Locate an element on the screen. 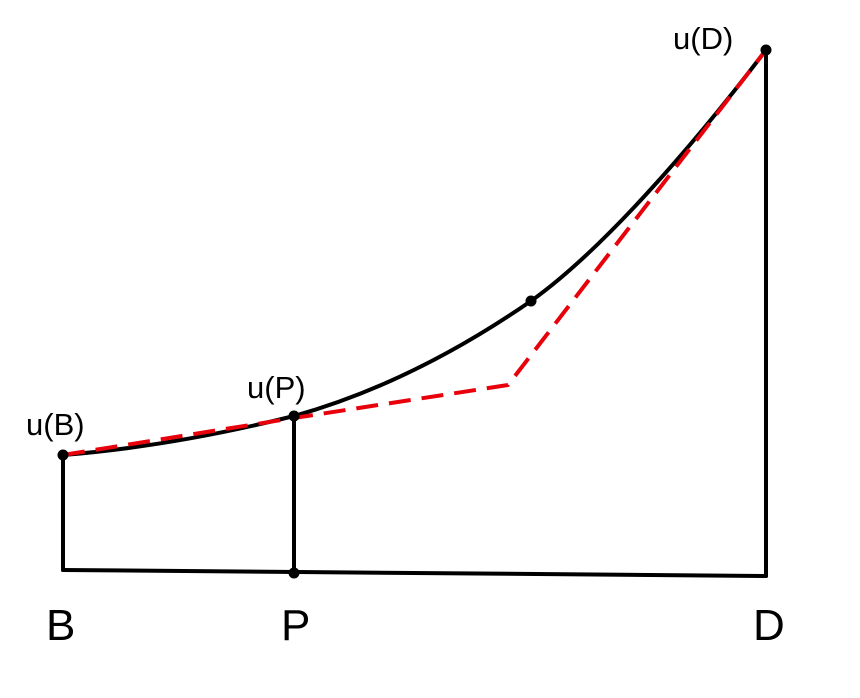 The width and height of the screenshot is (860, 698). label-u-d: u(D) is located at coordinates (703, 38).